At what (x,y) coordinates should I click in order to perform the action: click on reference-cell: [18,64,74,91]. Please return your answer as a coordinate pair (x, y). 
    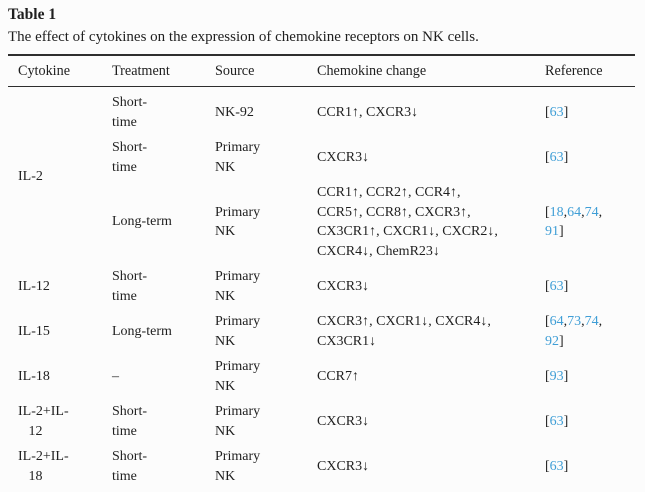
    Looking at the image, I should click on (590, 222).